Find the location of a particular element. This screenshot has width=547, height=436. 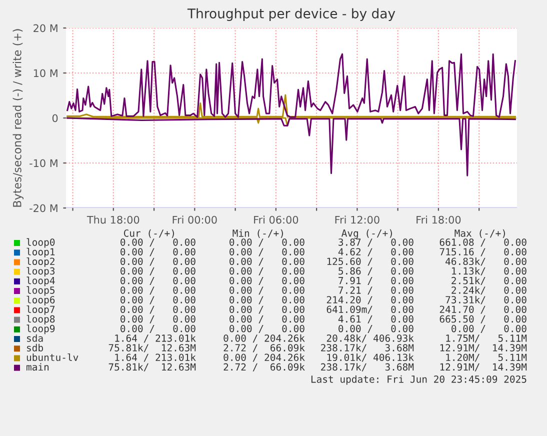

y-axis-title: Bytes/second read (-) / write (+) is located at coordinates (18, 118).